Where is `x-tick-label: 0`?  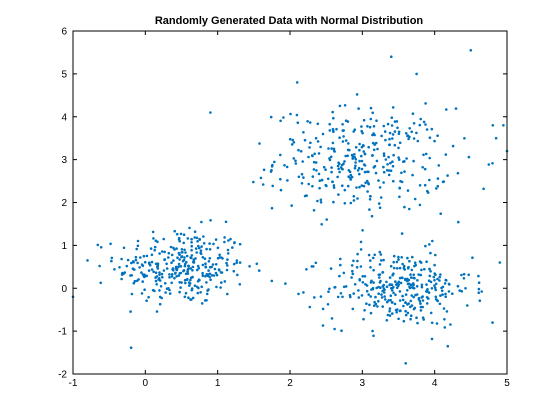
x-tick-label: 0 is located at coordinates (146, 383).